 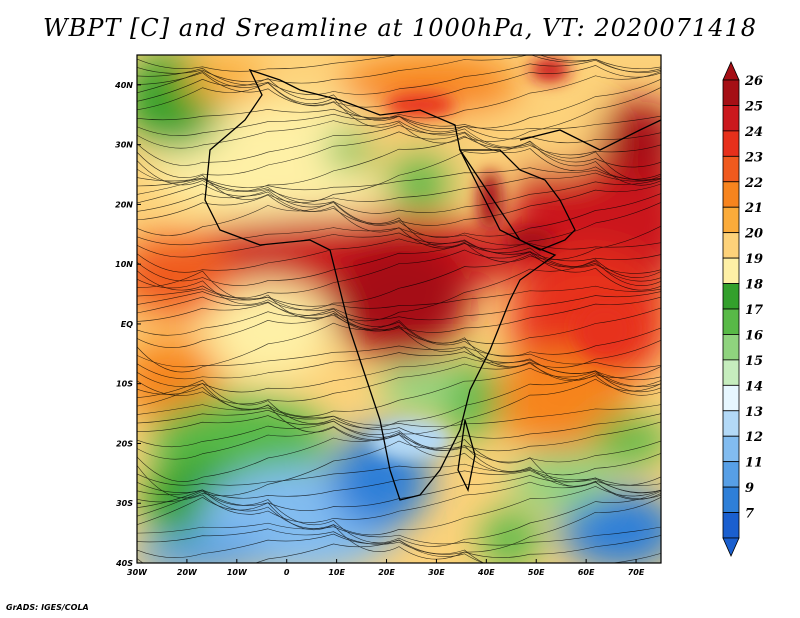 What do you see at coordinates (754, 412) in the screenshot?
I see `colorbar-label: 13` at bounding box center [754, 412].